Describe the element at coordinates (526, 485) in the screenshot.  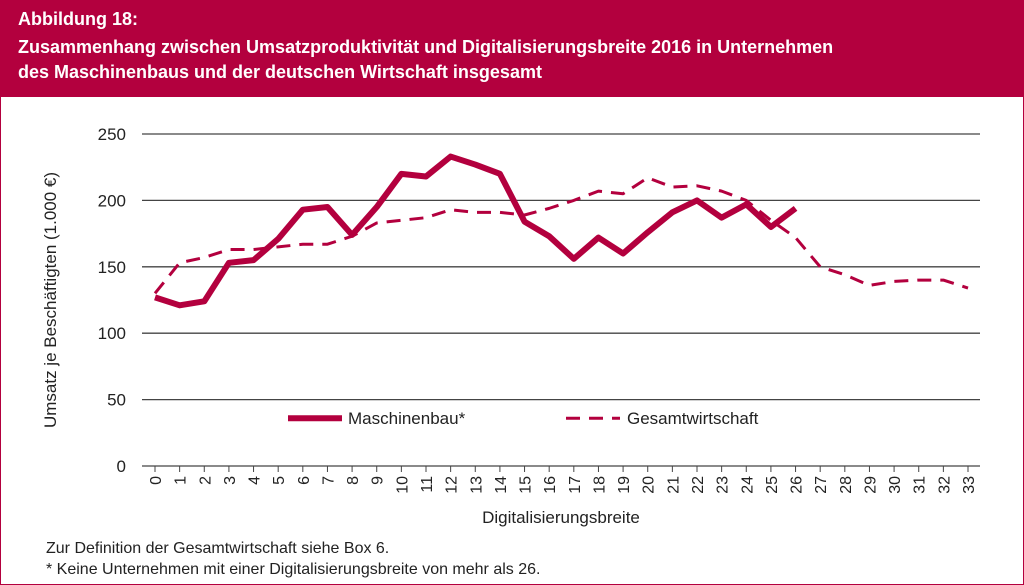
I see `x-tick-label: 15` at that location.